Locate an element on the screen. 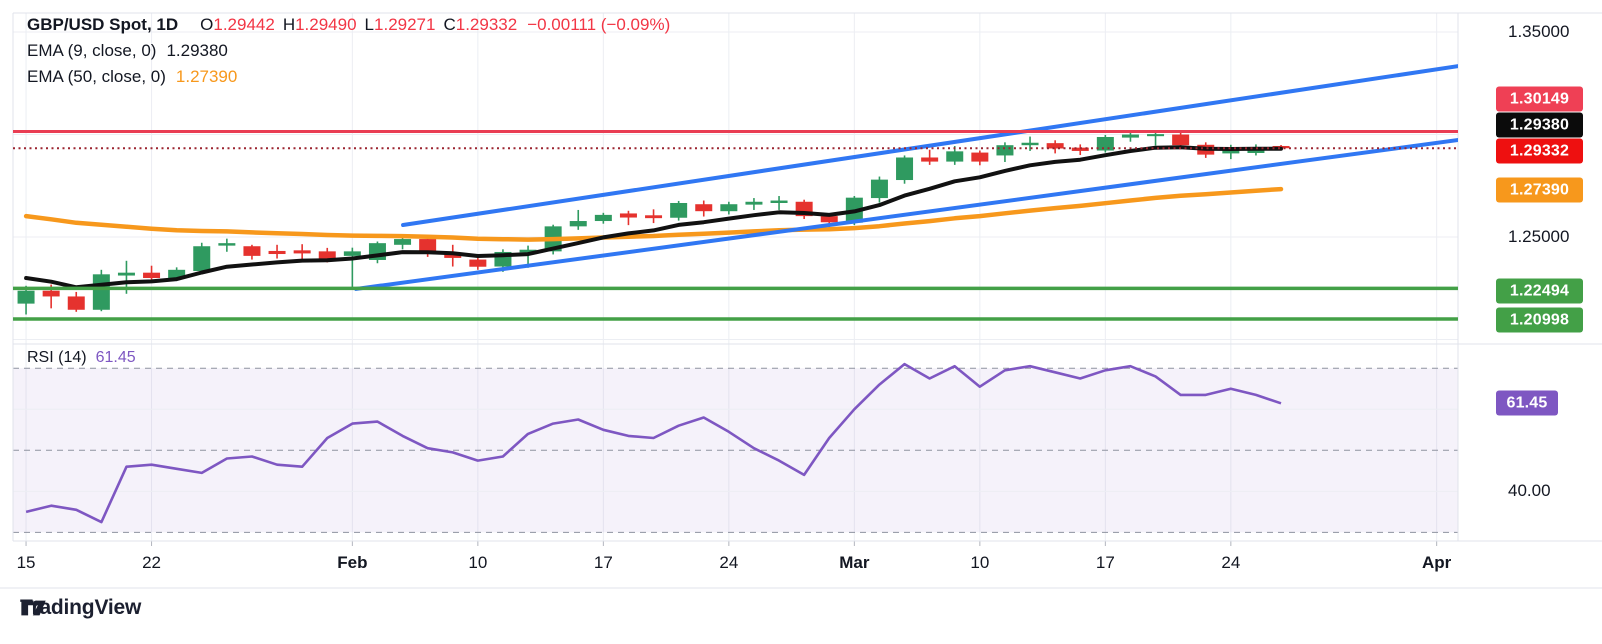 The height and width of the screenshot is (644, 1602). tradingview-attribution: TradingView is located at coordinates (80, 608).